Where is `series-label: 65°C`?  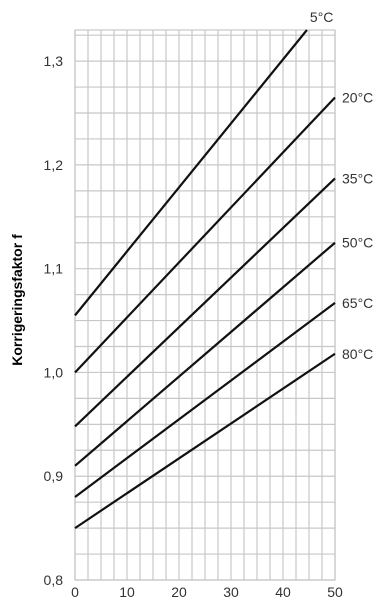
series-label: 65°C is located at coordinates (357, 303).